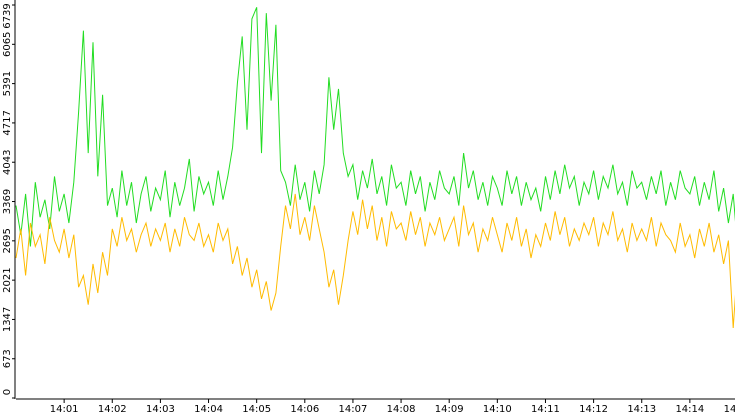 The image size is (735, 415). I want to click on y-tick-label: 5391, so click(7, 83).